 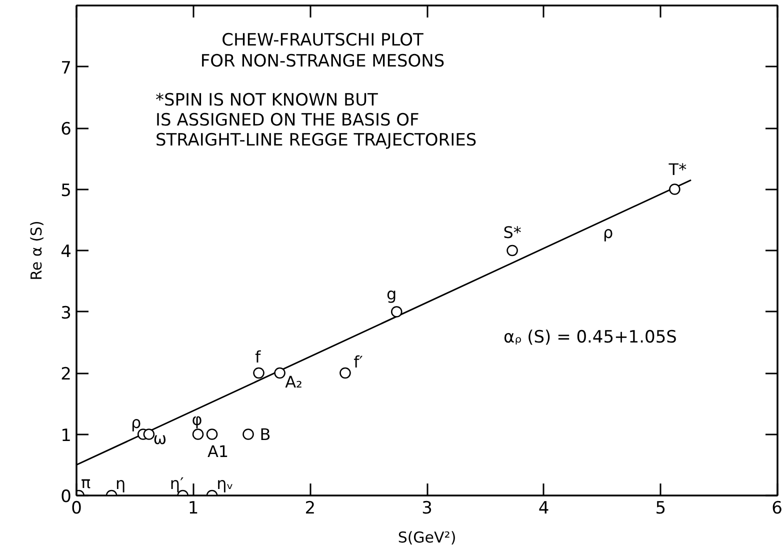 What do you see at coordinates (66, 252) in the screenshot?
I see `y-tick-label: 4` at bounding box center [66, 252].